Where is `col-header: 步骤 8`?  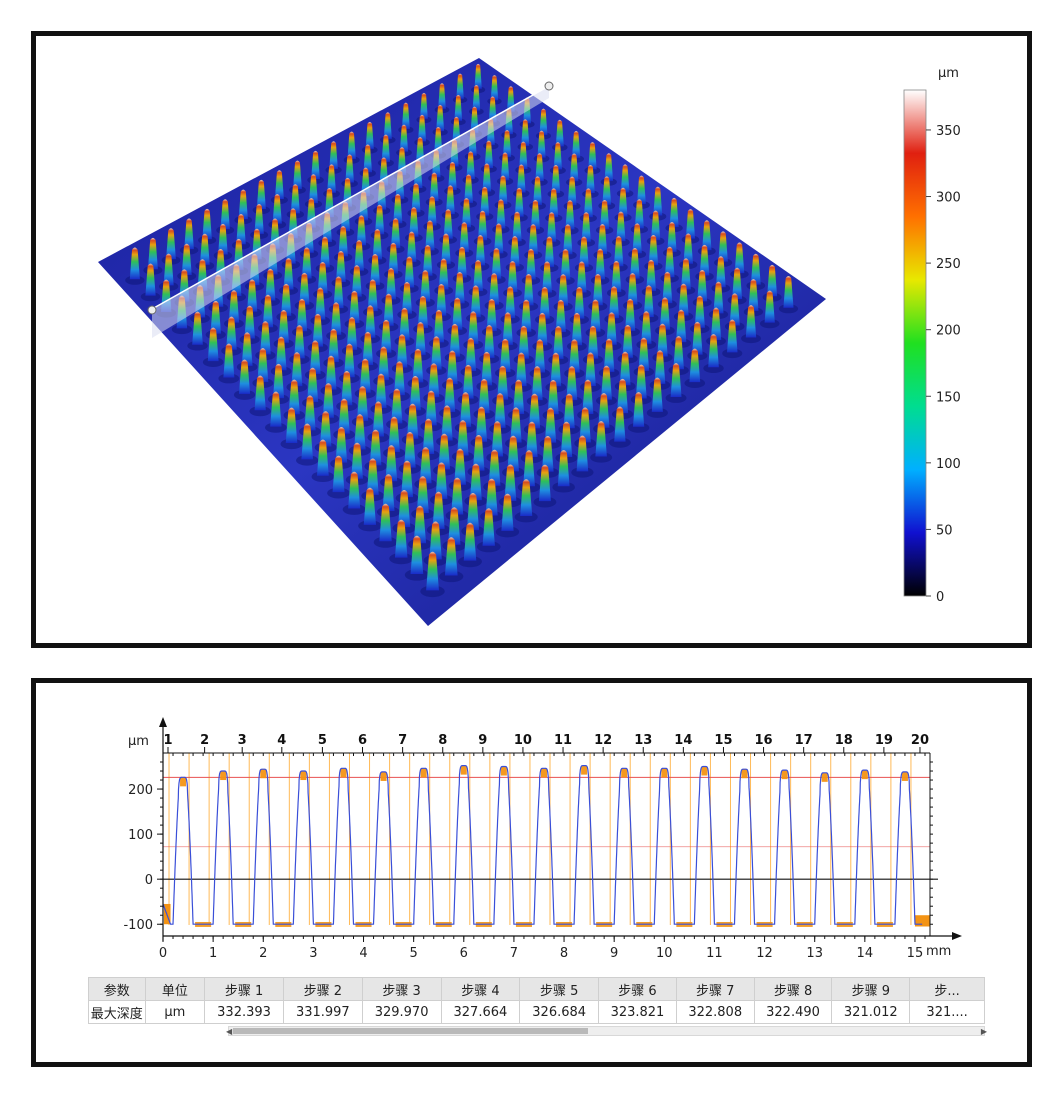
col-header: 步骤 8 is located at coordinates (793, 989).